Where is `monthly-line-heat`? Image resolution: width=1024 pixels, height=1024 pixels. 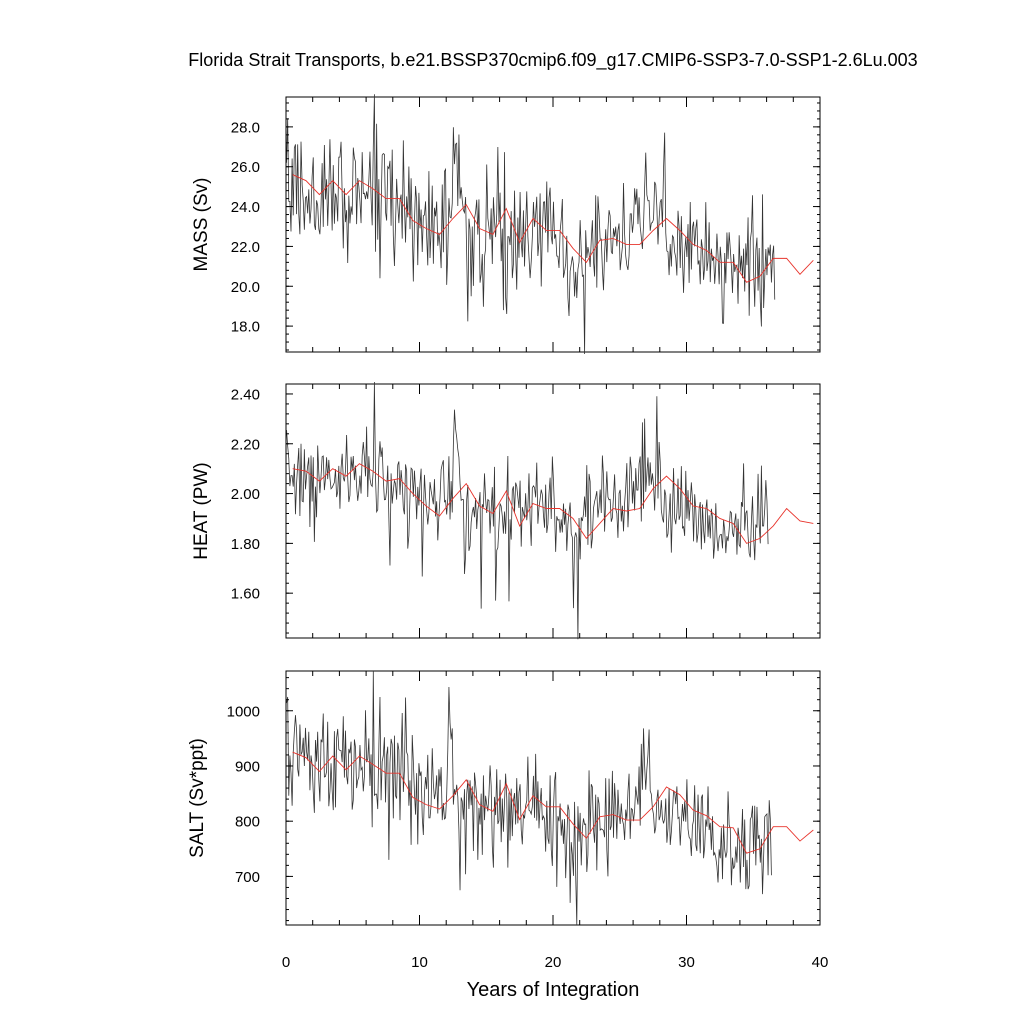
monthly-line-heat is located at coordinates (527, 511).